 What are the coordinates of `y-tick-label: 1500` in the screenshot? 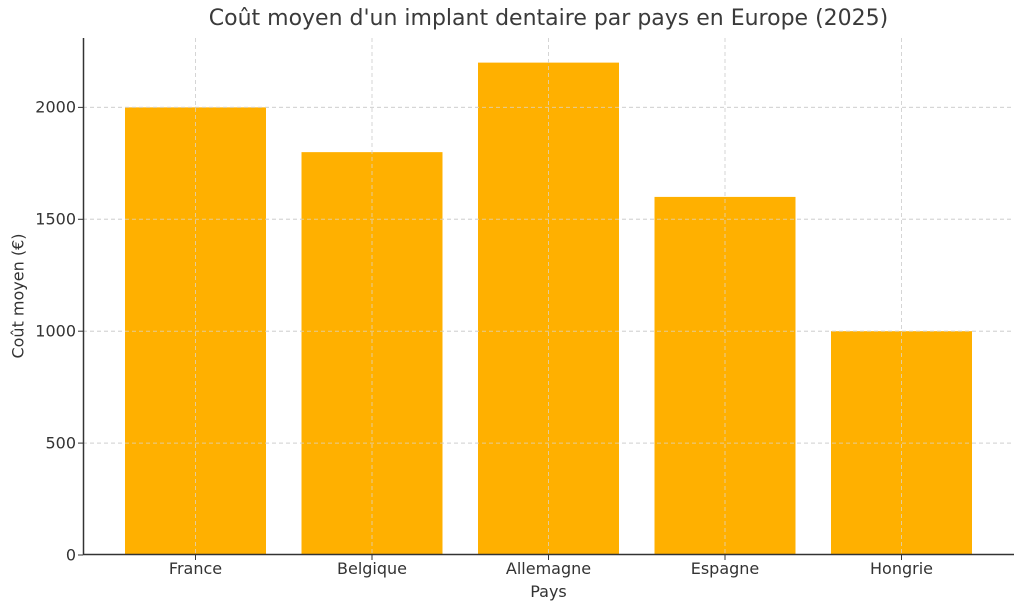 It's located at (55, 219).